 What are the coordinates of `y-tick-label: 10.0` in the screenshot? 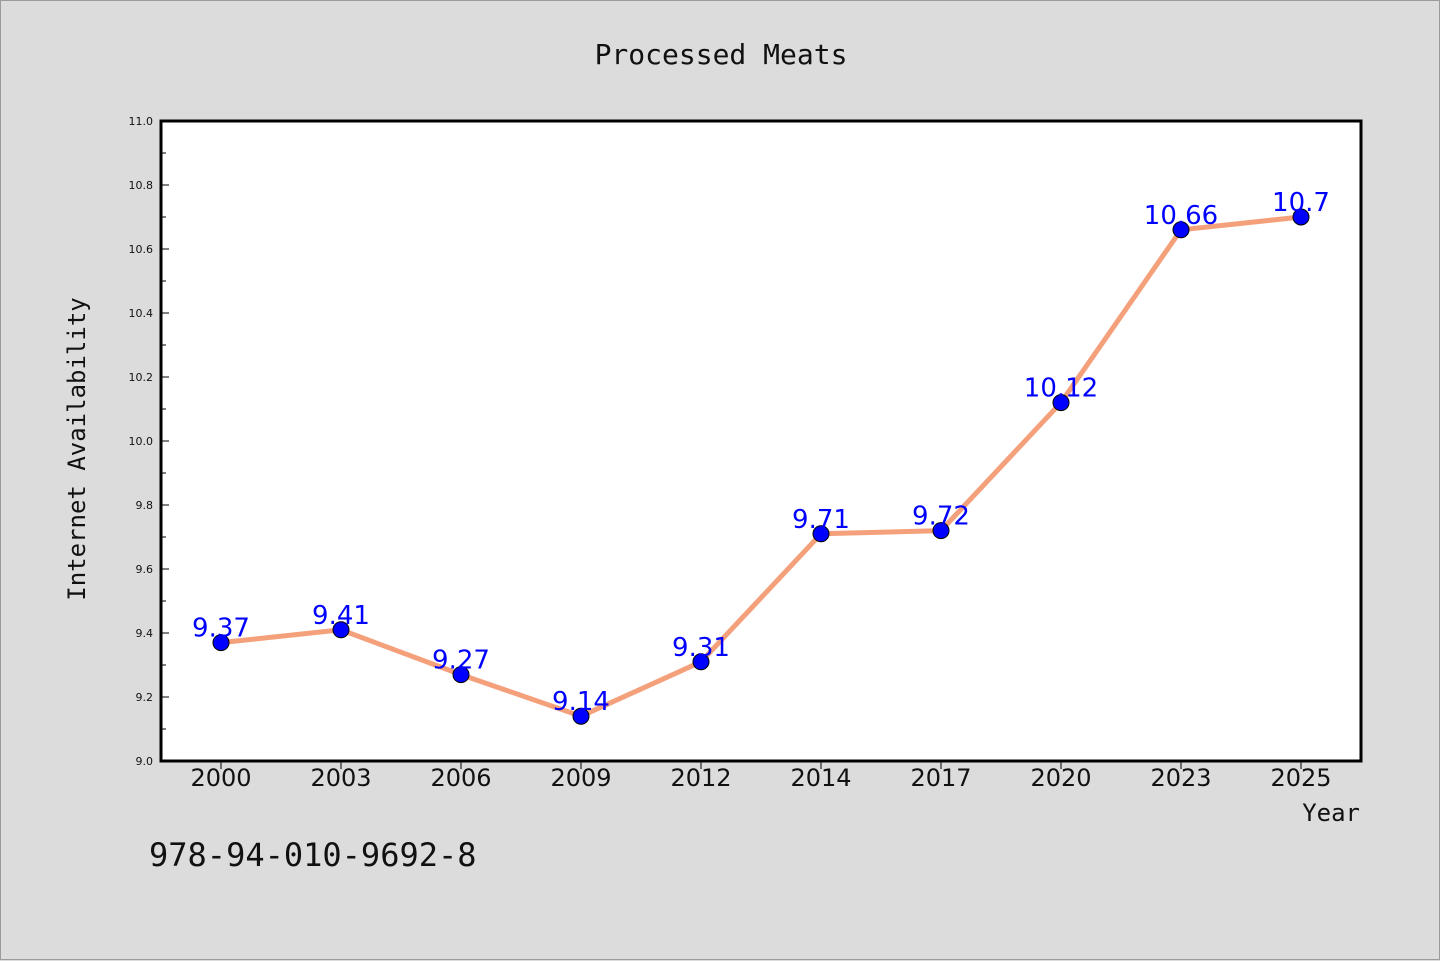 It's located at (141, 441).